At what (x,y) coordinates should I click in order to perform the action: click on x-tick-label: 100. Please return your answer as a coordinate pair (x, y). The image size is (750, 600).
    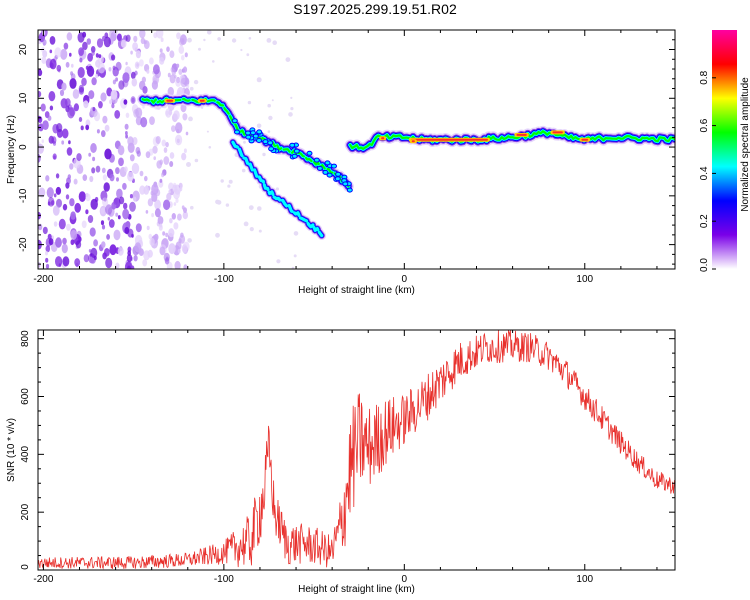
    Looking at the image, I should click on (584, 279).